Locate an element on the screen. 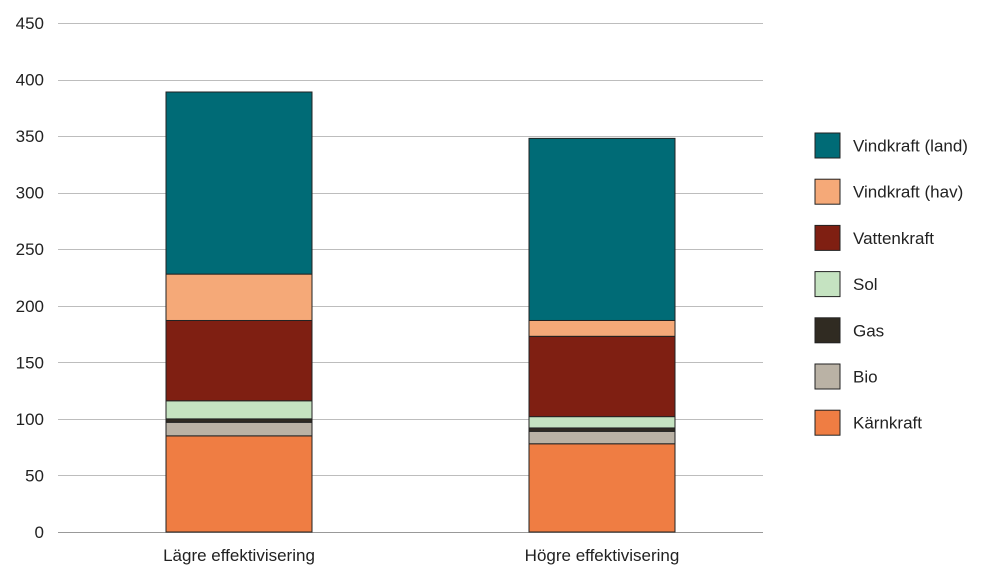  legend-label: Bio is located at coordinates (865, 377).